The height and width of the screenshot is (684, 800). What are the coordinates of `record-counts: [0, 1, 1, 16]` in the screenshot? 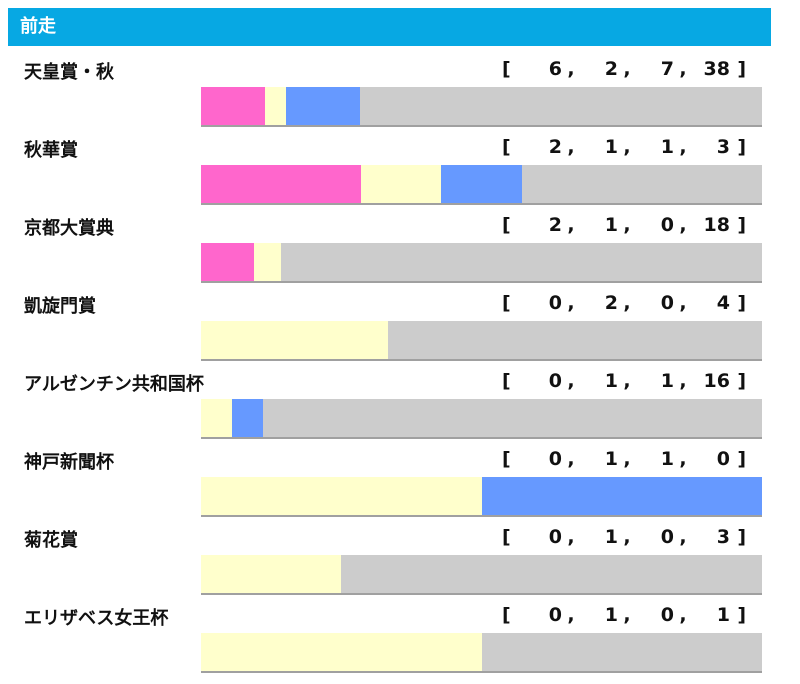 It's located at (631, 381).